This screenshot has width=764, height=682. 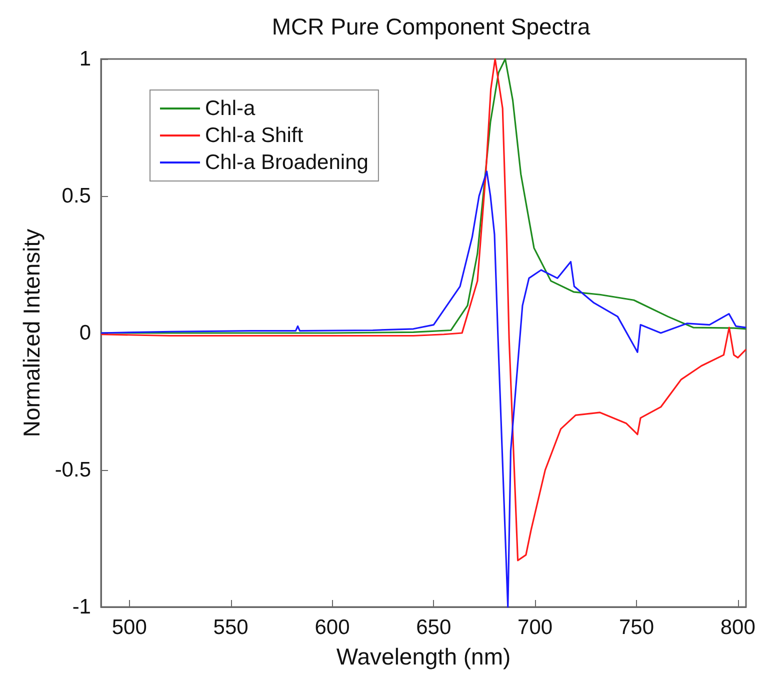 I want to click on x-tick-label: 550, so click(x=230, y=627).